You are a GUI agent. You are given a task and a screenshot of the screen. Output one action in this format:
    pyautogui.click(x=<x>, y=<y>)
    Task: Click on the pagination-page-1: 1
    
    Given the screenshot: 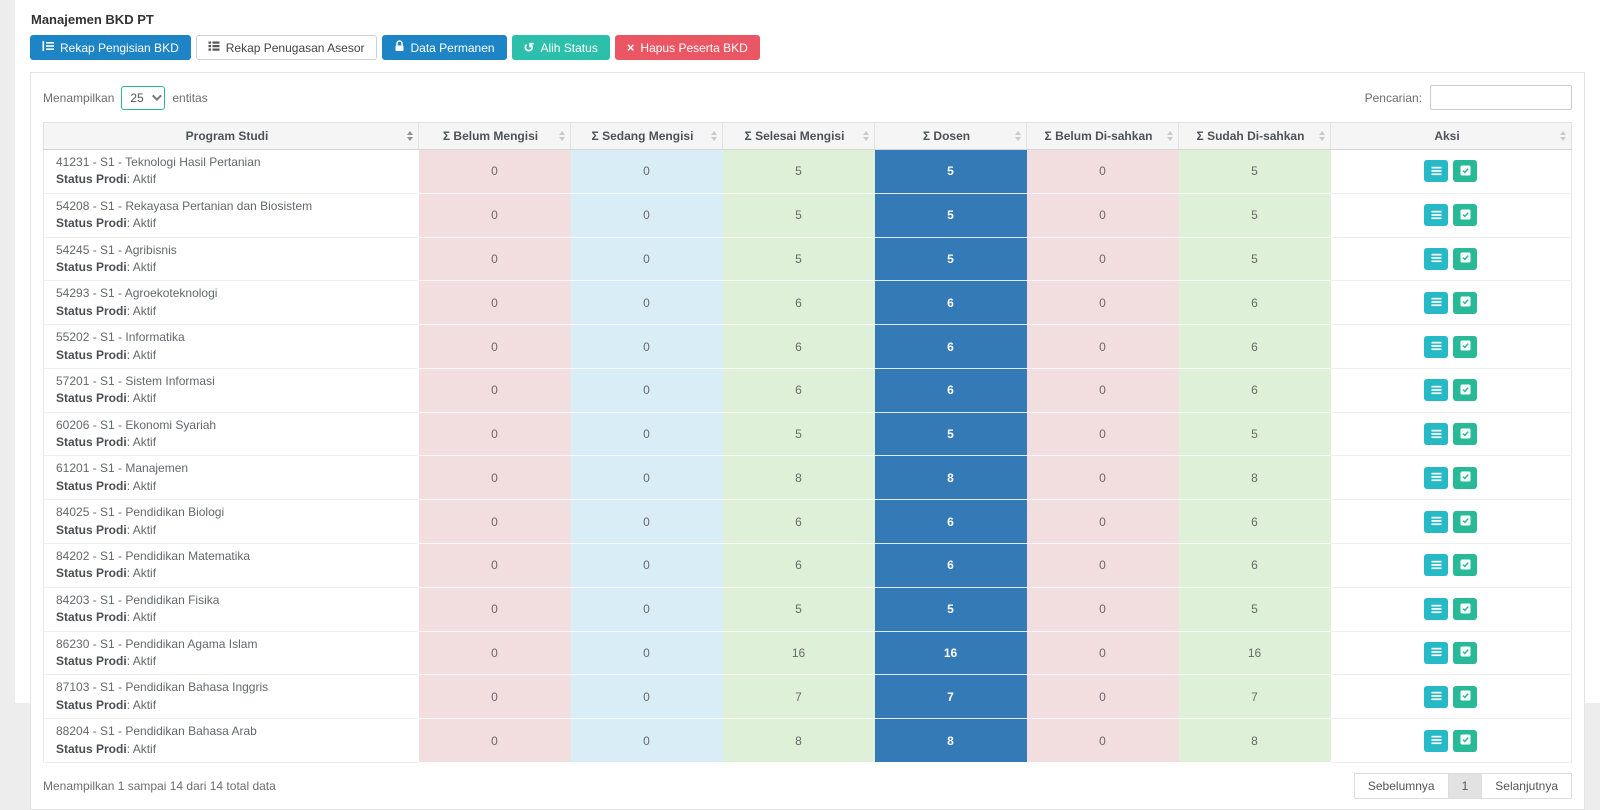 What is the action you would take?
    pyautogui.click(x=1465, y=785)
    